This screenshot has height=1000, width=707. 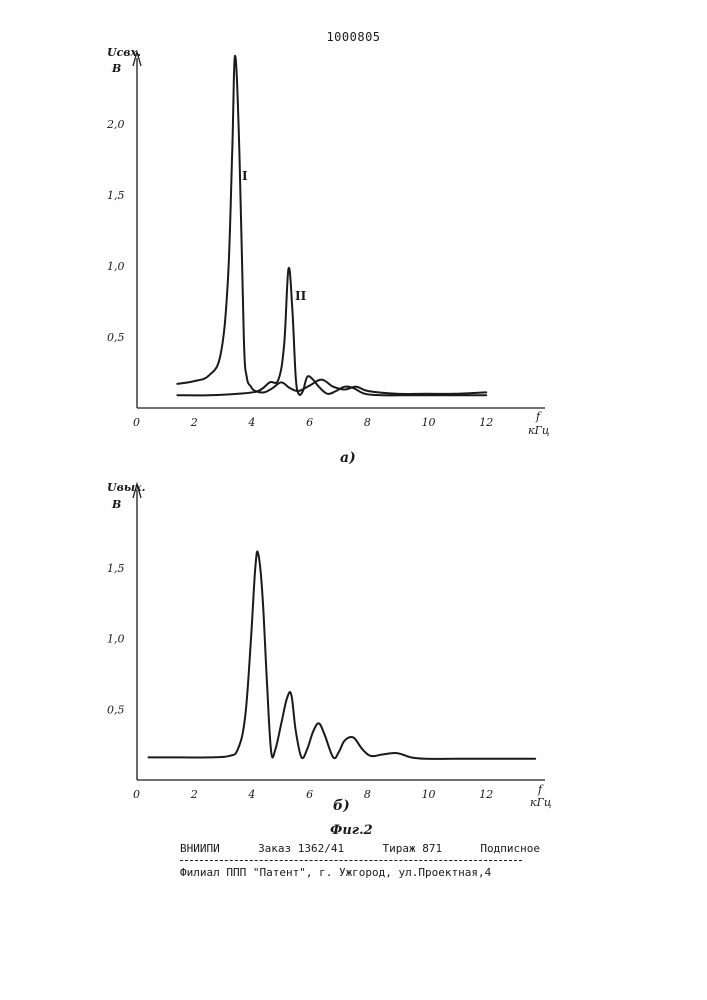 I want to click on footer-imprint: ВНИИПИ Заказ 1362/41 Тираж 871 Подписное, so click(x=360, y=848).